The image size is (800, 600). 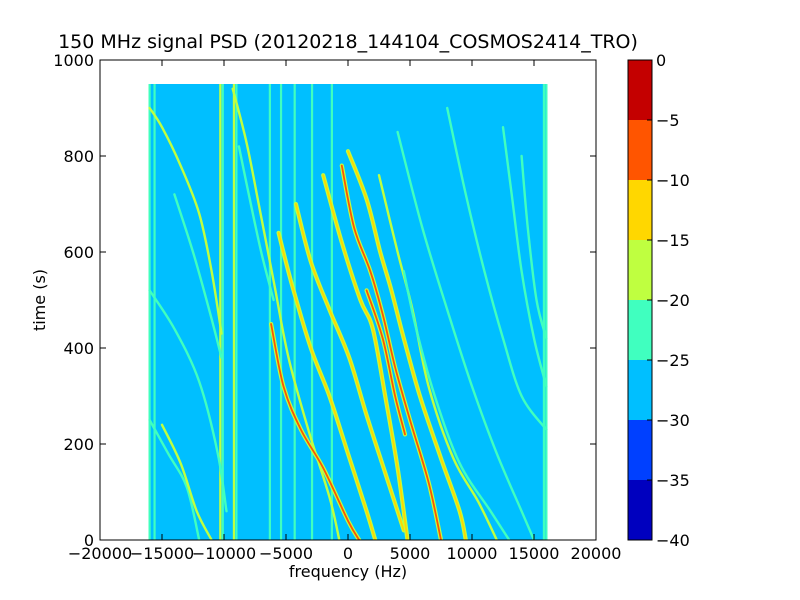 What do you see at coordinates (668, 120) in the screenshot?
I see `colorbar-tick-label: −5` at bounding box center [668, 120].